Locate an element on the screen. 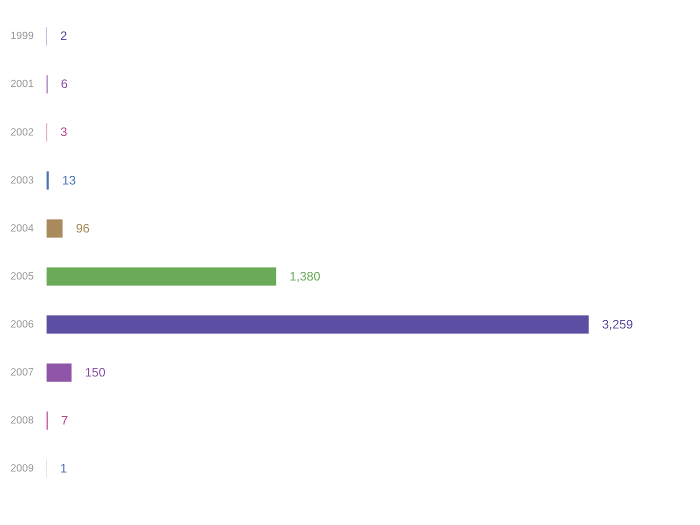  y-tick-label: 2008 is located at coordinates (22, 420).